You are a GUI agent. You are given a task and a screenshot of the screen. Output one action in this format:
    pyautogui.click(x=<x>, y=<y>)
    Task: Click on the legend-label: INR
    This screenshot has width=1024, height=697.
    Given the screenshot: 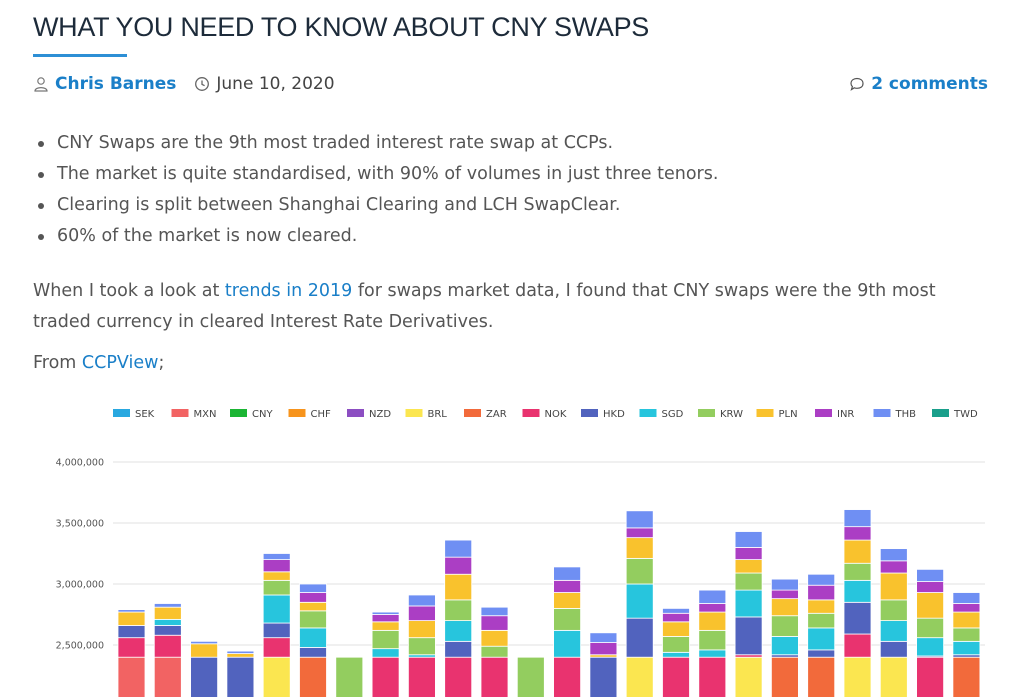 What is the action you would take?
    pyautogui.click(x=845, y=414)
    